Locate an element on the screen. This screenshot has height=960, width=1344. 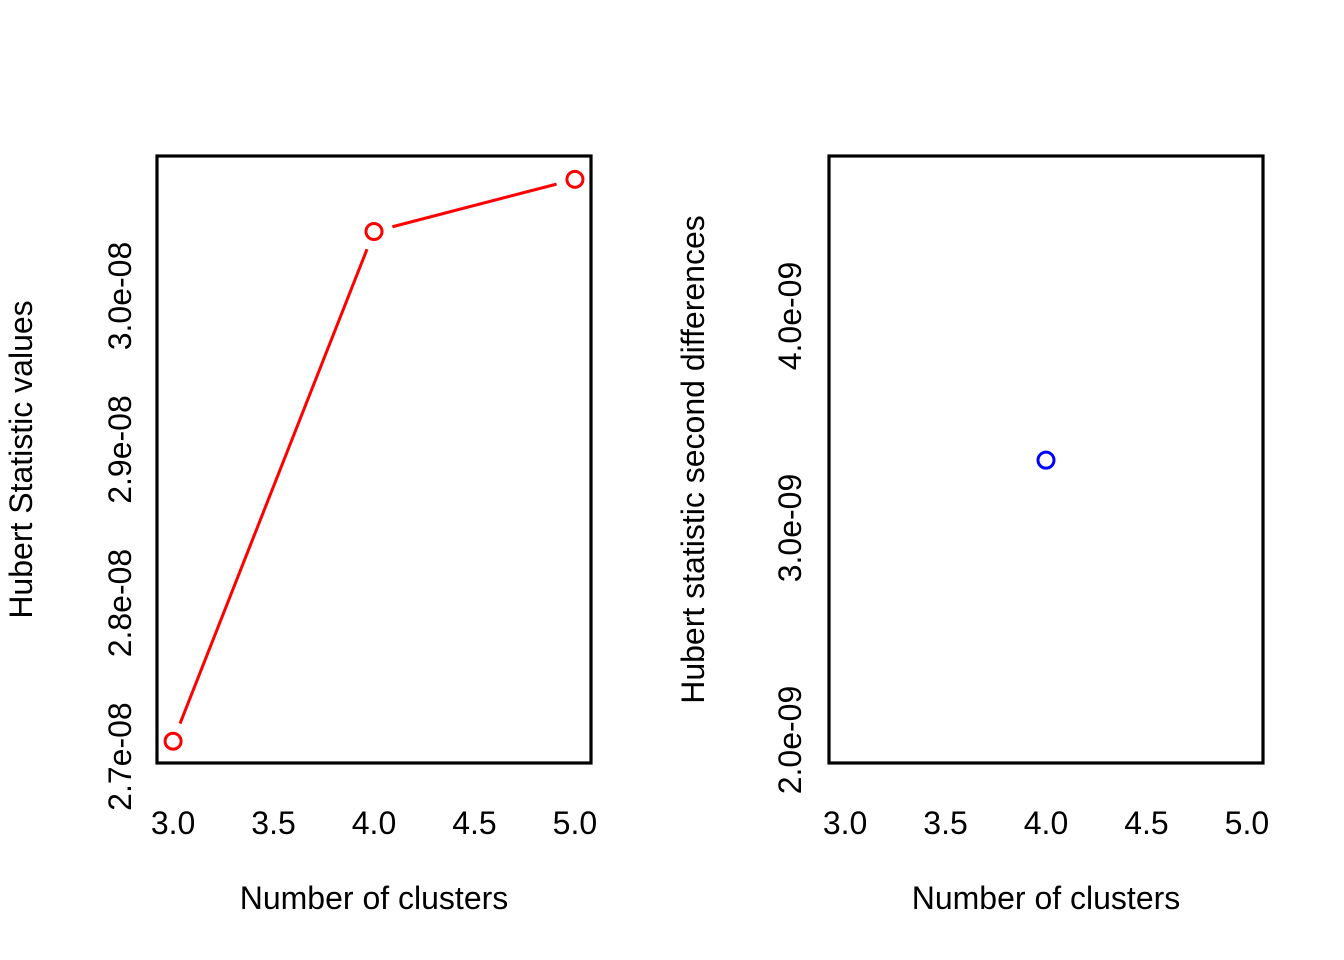
y-tick-label: 3.0e-09 is located at coordinates (790, 528).